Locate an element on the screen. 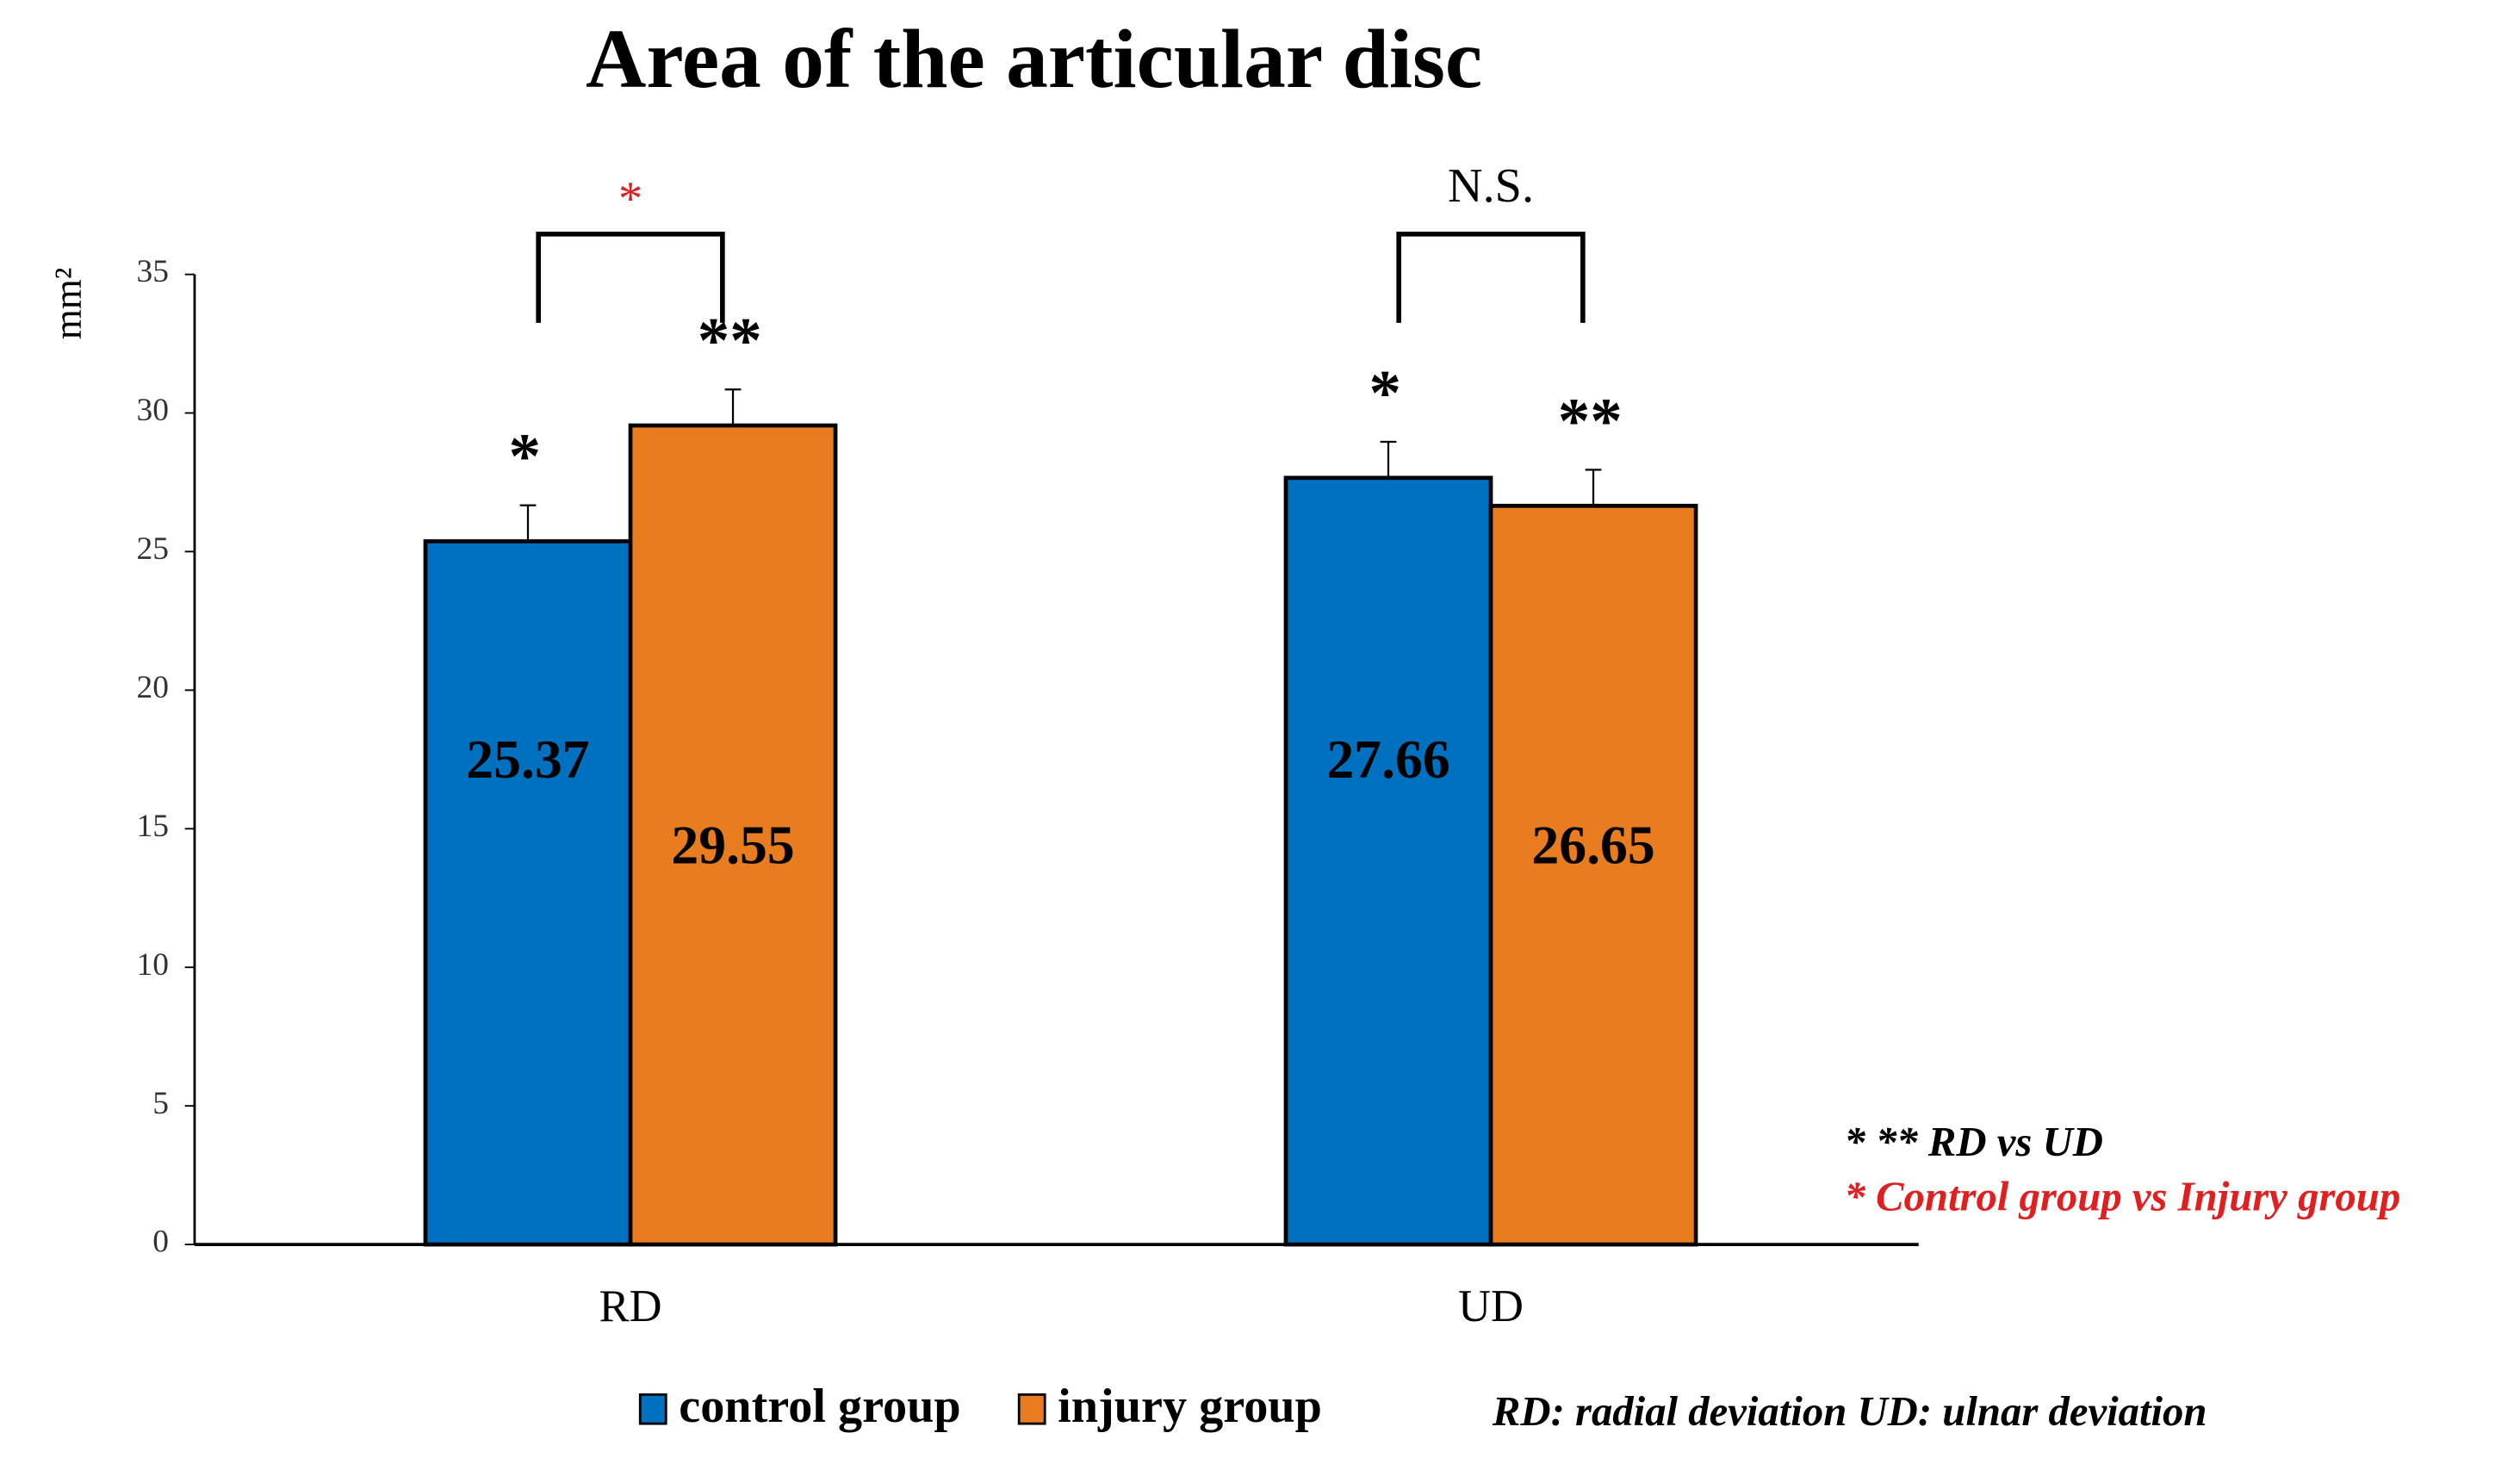  value-label: 26.65 is located at coordinates (1593, 845).